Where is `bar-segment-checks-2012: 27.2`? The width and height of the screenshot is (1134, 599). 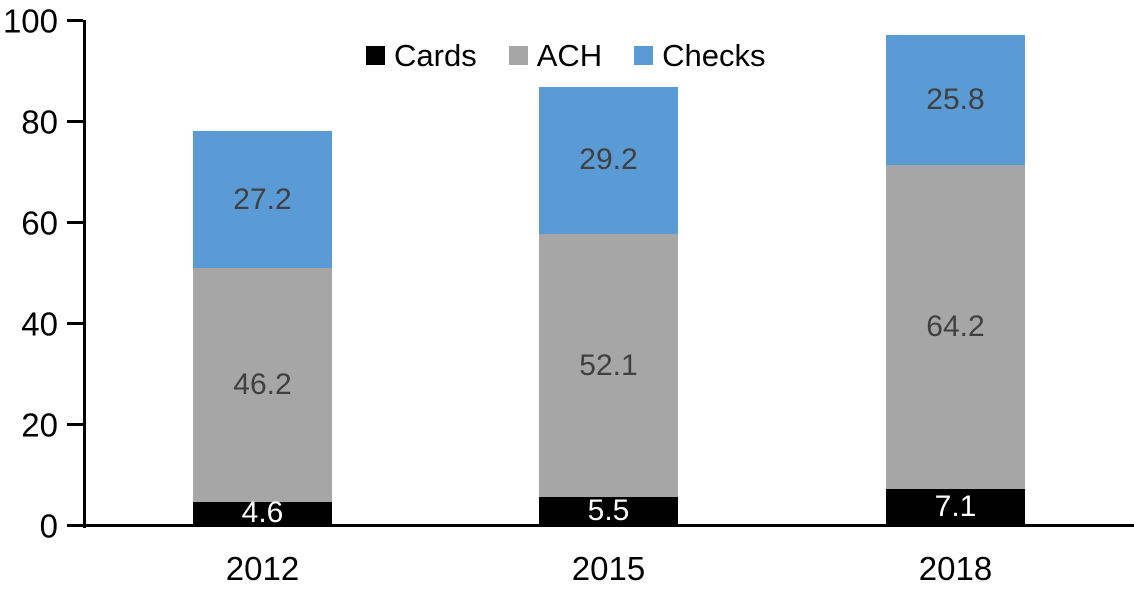
bar-segment-checks-2012: 27.2 is located at coordinates (262, 200).